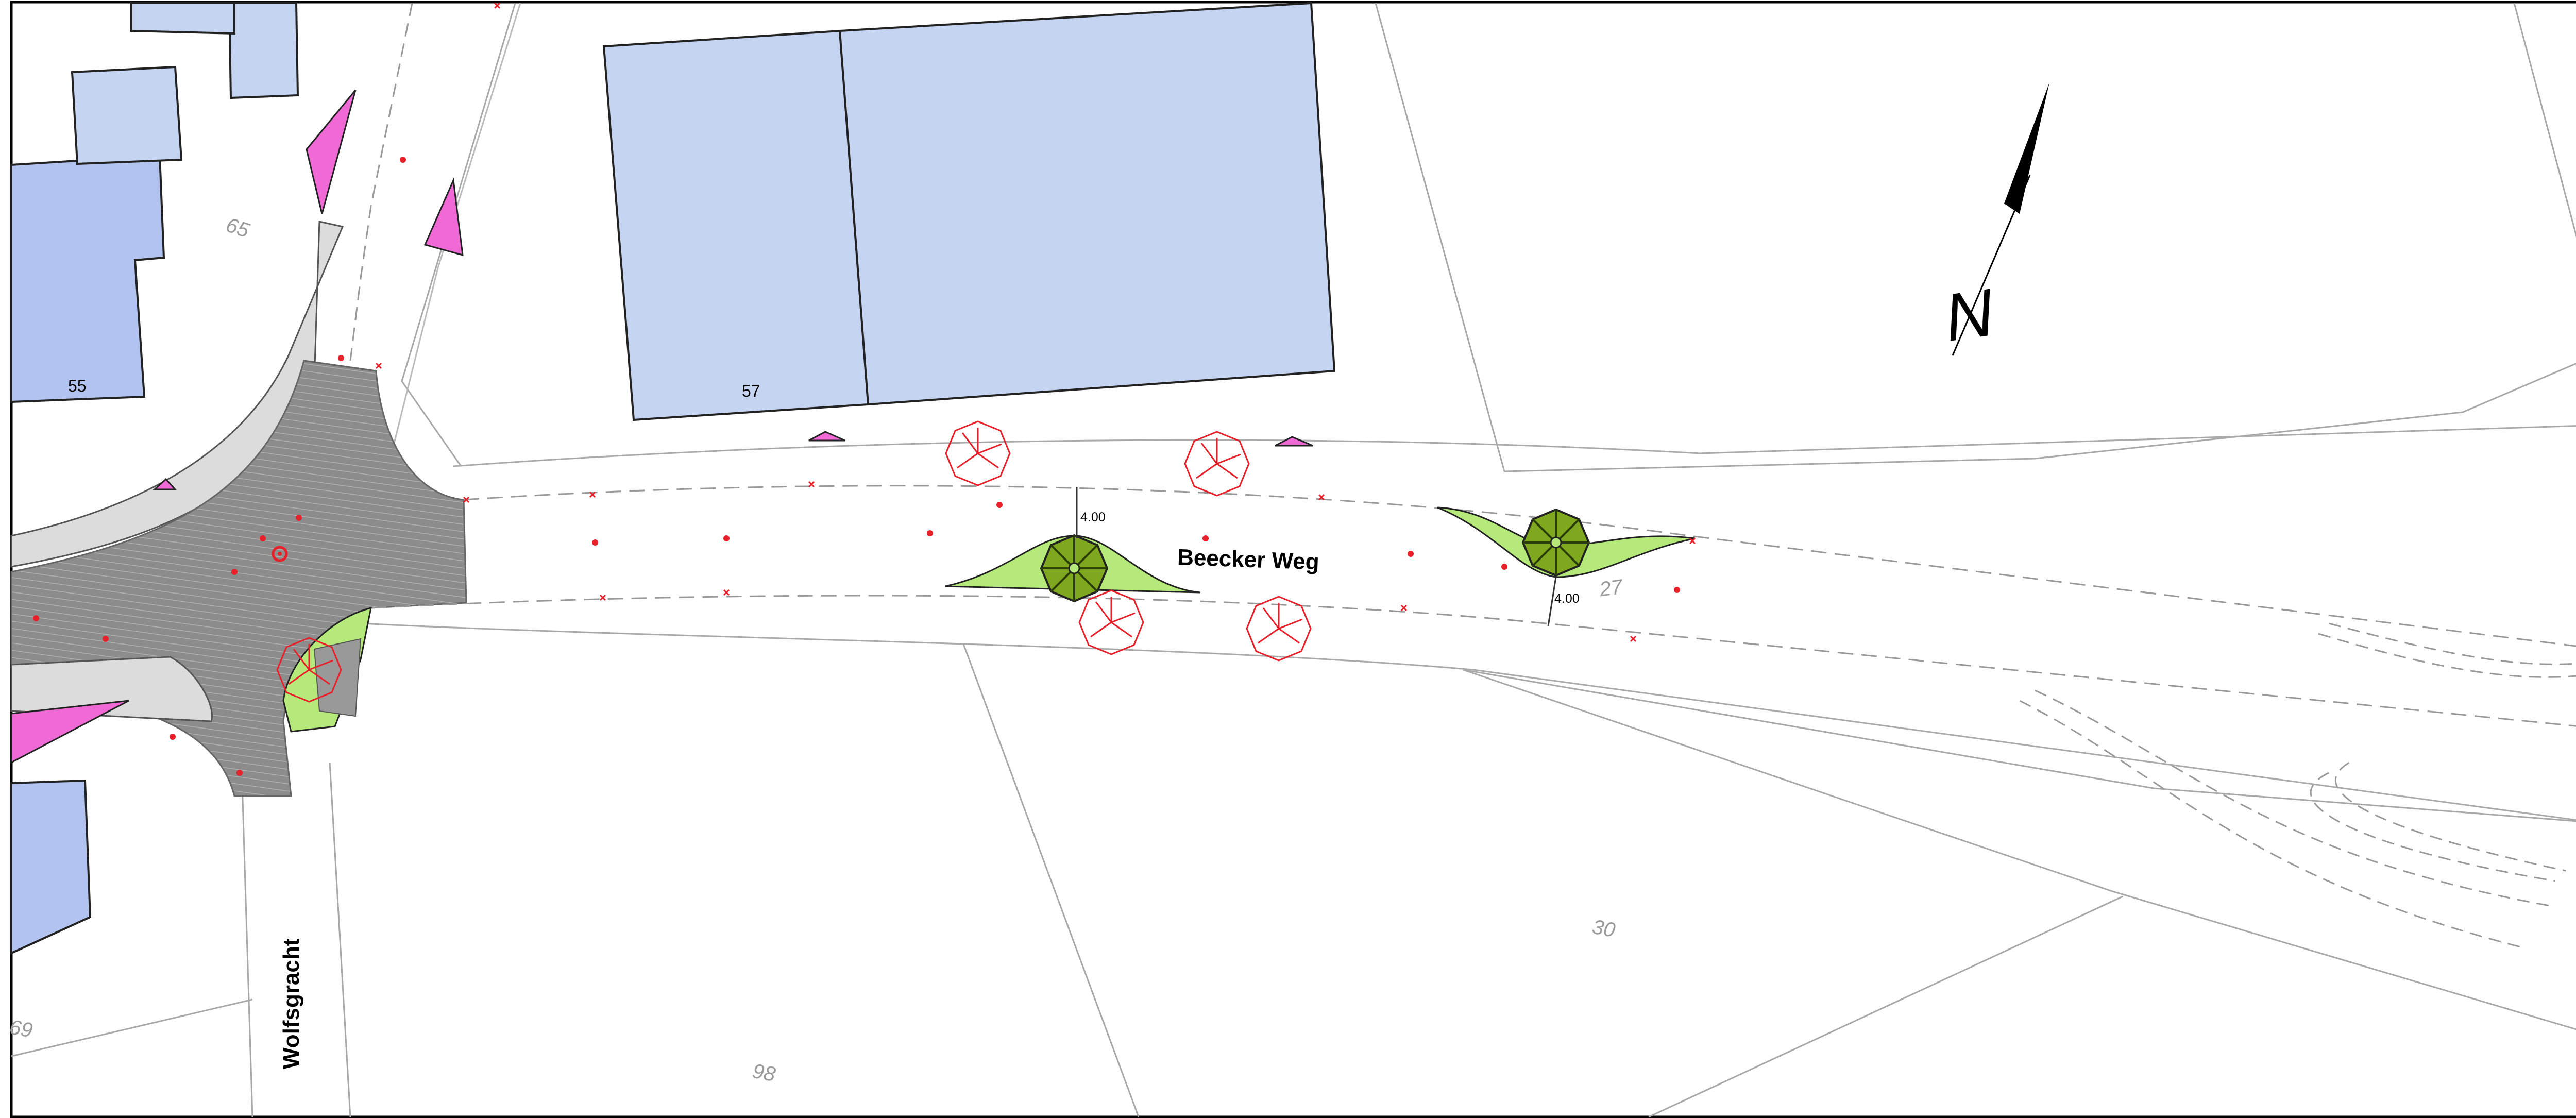 Image resolution: width=2576 pixels, height=1118 pixels. Describe the element at coordinates (1603, 929) in the screenshot. I see `parcel-number-30: 30` at that location.